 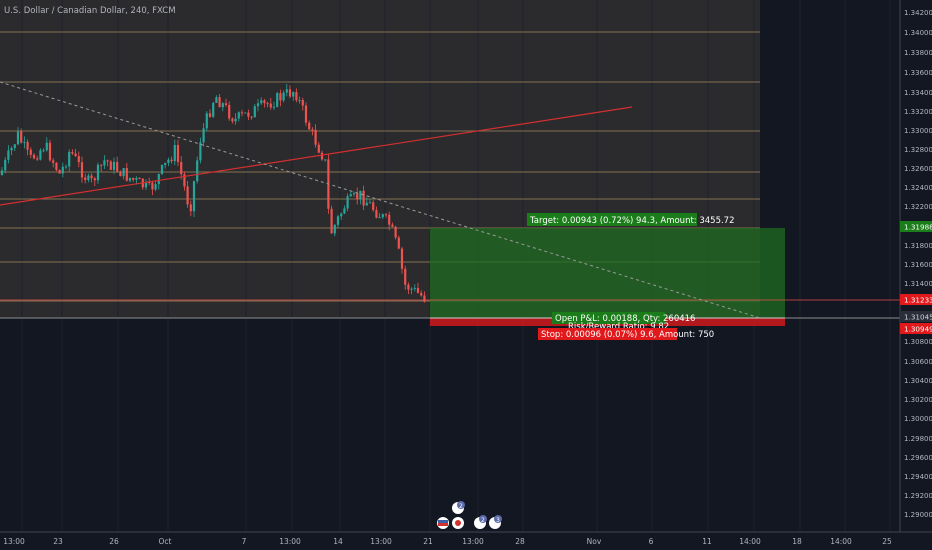 What do you see at coordinates (918, 381) in the screenshot?
I see `price-tick-label: 1.30400` at bounding box center [918, 381].